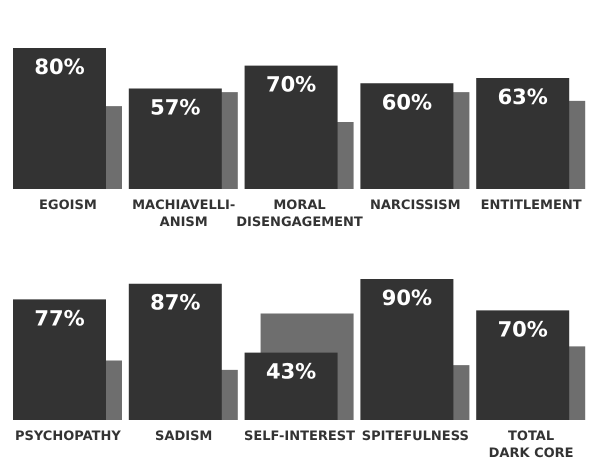 The height and width of the screenshot is (470, 597). Describe the element at coordinates (184, 214) in the screenshot. I see `x-tick-label: MACHIAVELLI- ANISM` at that location.